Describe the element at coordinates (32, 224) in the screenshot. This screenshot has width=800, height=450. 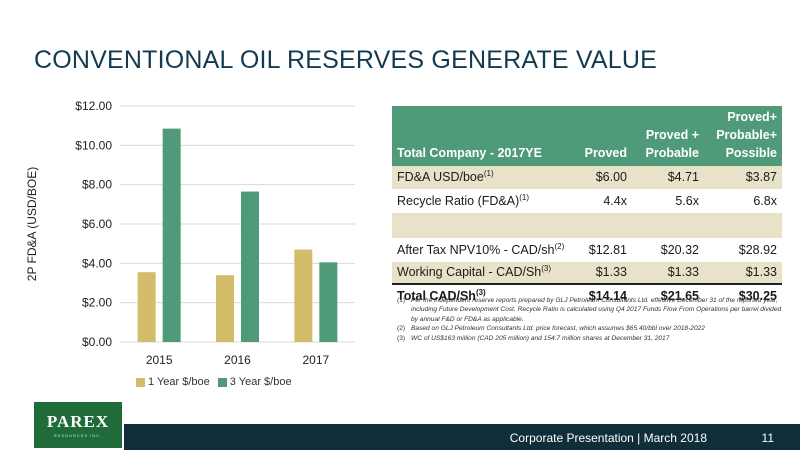
I see `y-axis-label: 2P FD&A (USD/BOE)` at that location.